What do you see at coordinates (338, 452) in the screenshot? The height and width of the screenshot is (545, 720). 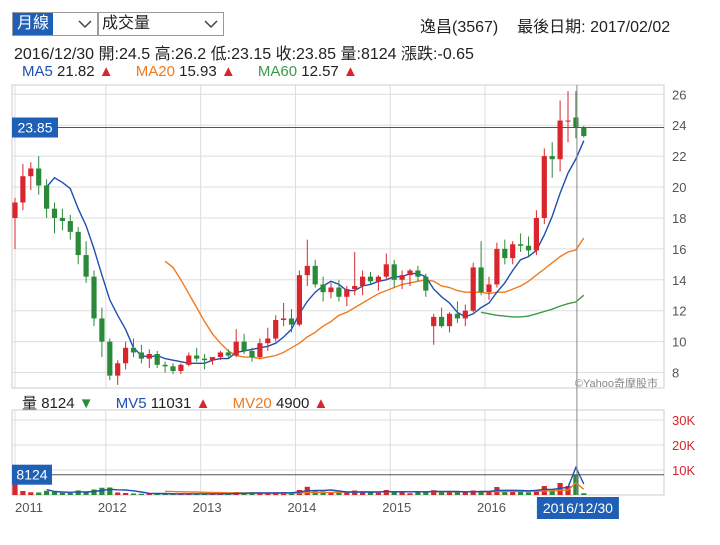 I see `volume-grid` at bounding box center [338, 452].